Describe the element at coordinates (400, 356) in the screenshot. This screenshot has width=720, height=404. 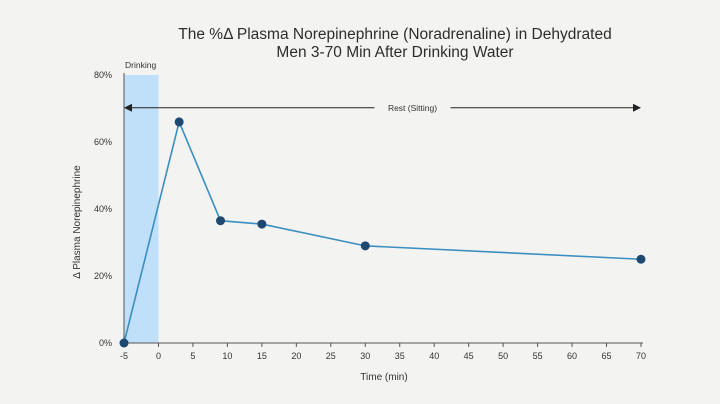
I see `x-tick-label: 35` at that location.